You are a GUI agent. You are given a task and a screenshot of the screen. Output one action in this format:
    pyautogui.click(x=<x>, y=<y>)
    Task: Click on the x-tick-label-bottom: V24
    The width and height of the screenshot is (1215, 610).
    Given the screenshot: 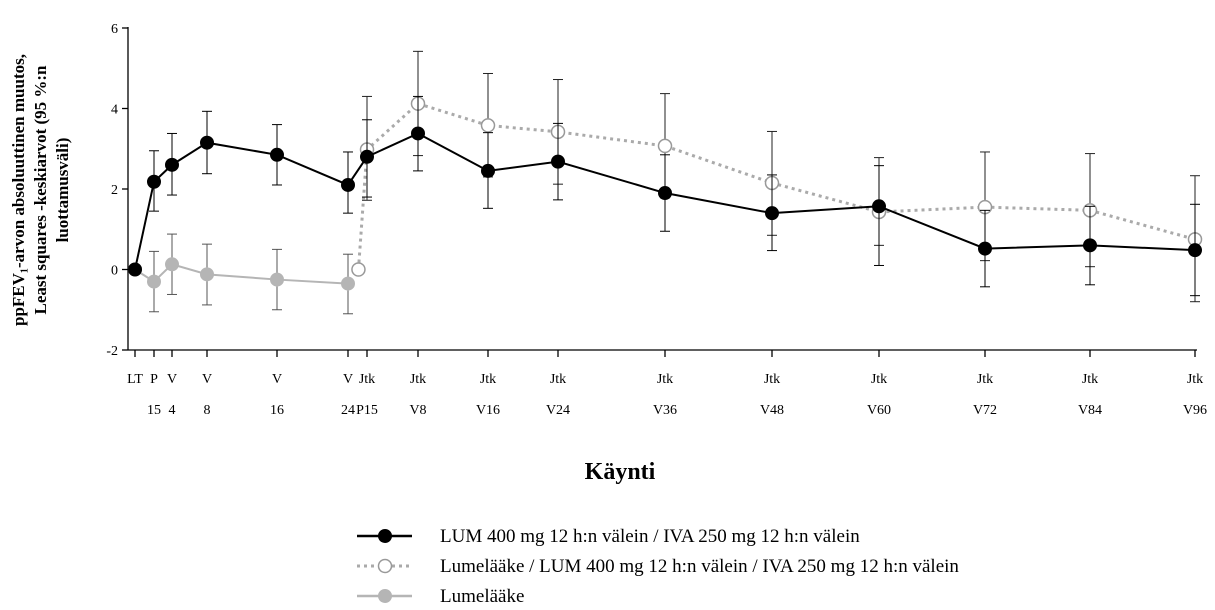 What is the action you would take?
    pyautogui.click(x=558, y=410)
    